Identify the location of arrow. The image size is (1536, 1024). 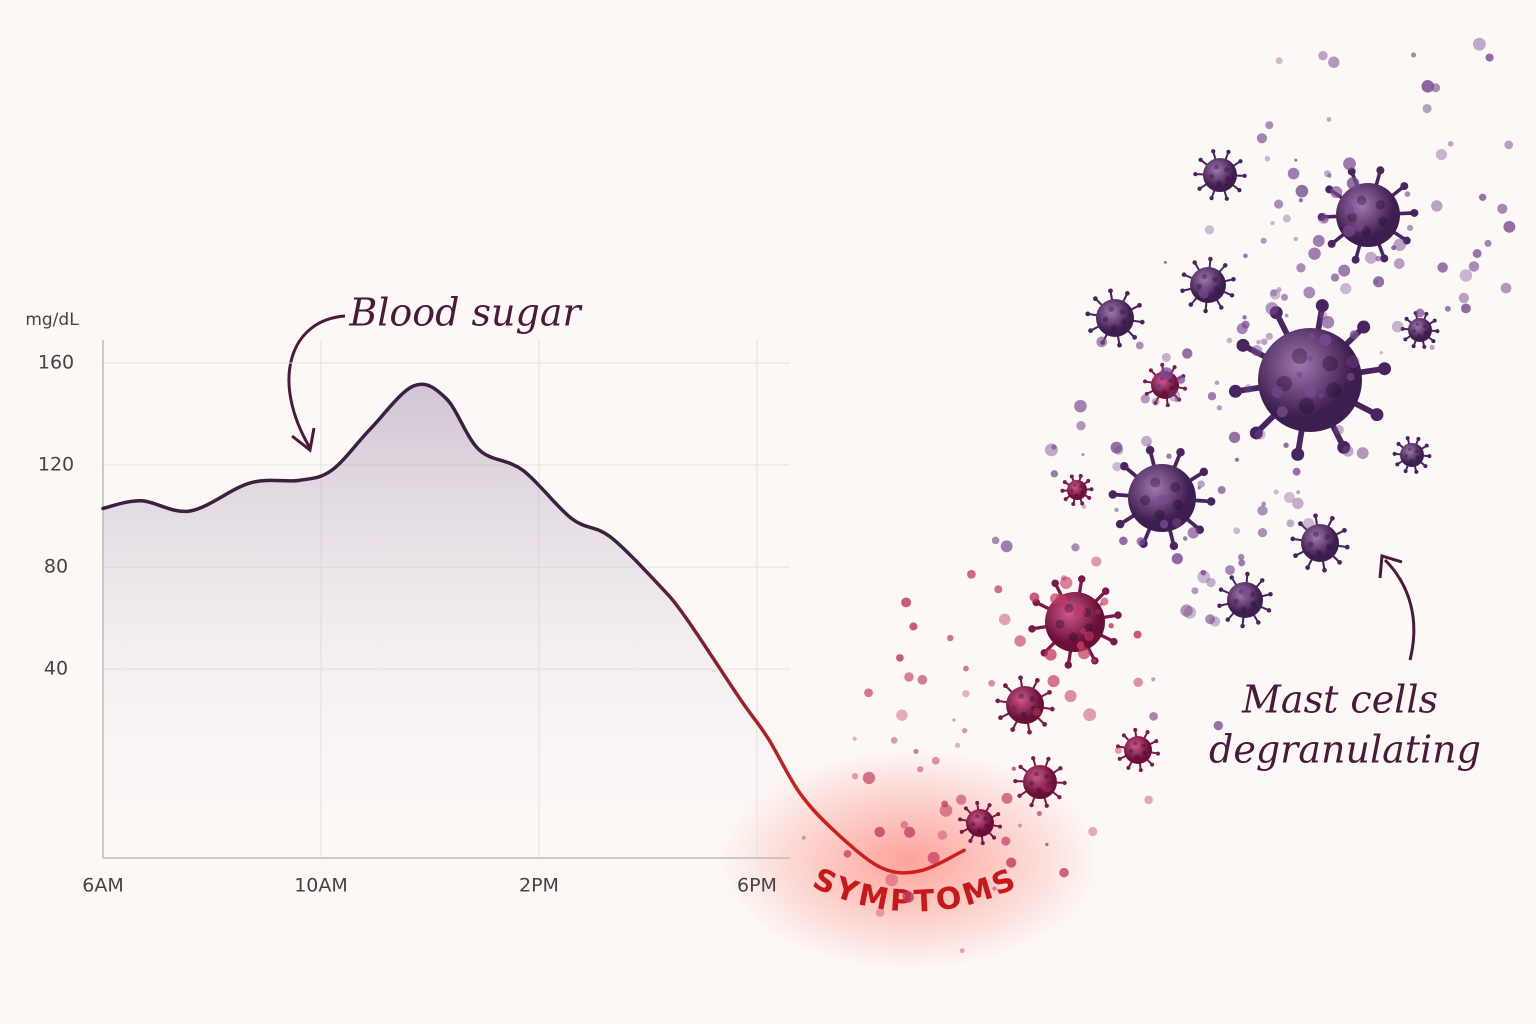
(316, 381).